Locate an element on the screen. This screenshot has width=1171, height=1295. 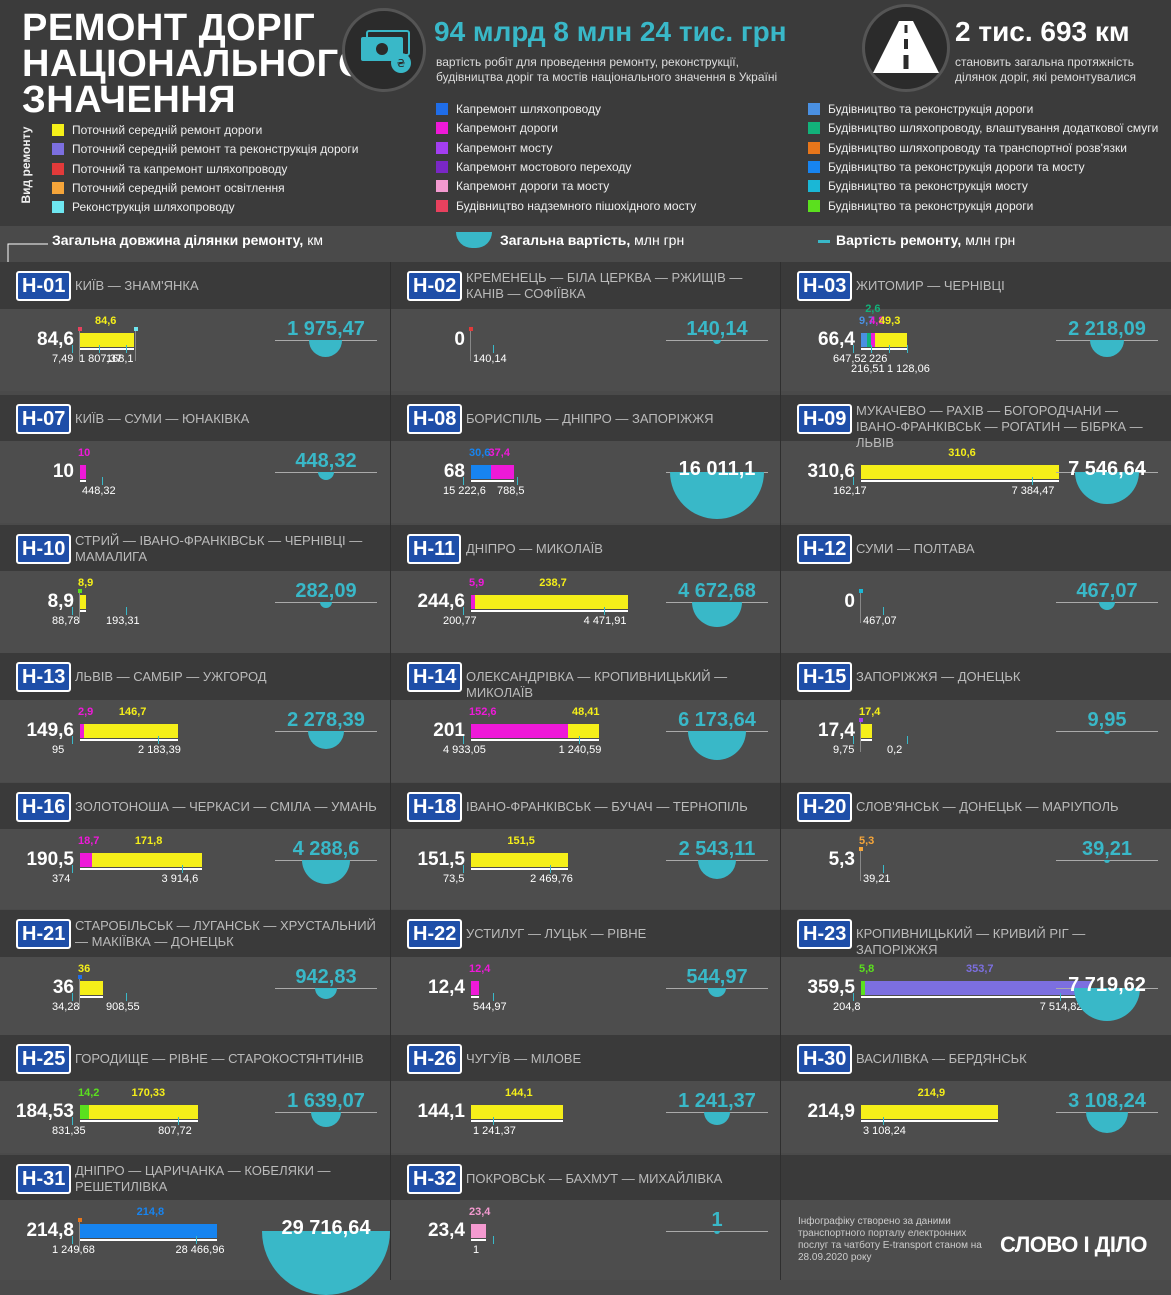
total-length: 0 is located at coordinates (849, 601).